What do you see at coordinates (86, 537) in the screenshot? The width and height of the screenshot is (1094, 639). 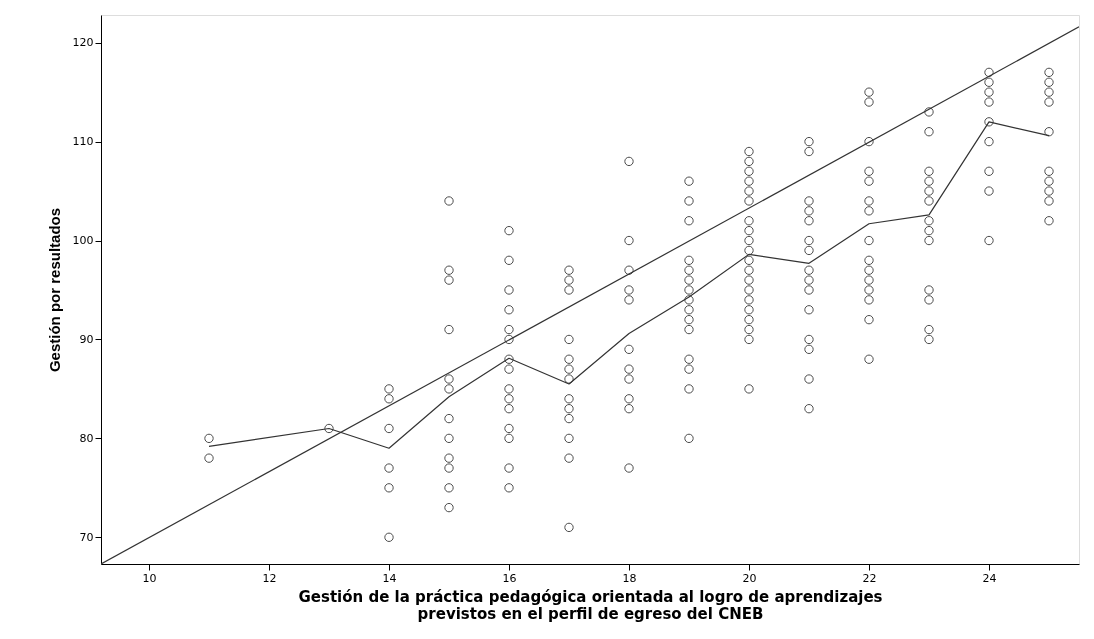 I see `y-tick-label: 70` at bounding box center [86, 537].